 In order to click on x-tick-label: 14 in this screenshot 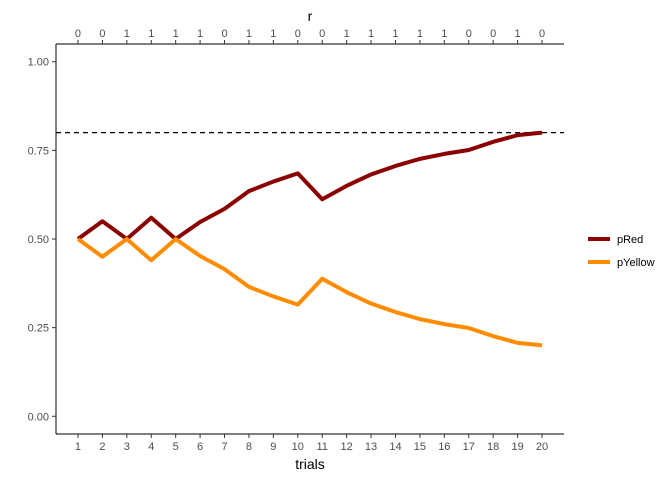, I will do `click(395, 447)`.